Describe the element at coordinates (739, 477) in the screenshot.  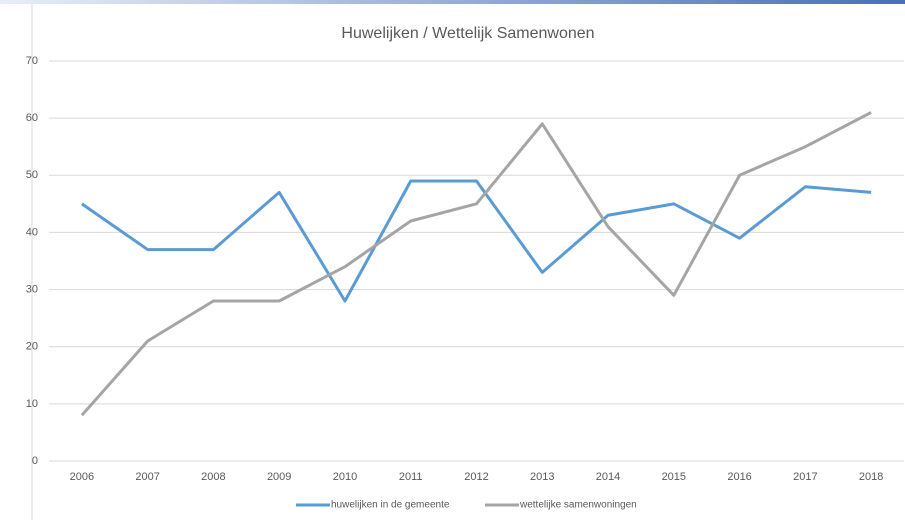
I see `x-tick-label: 2016` at that location.